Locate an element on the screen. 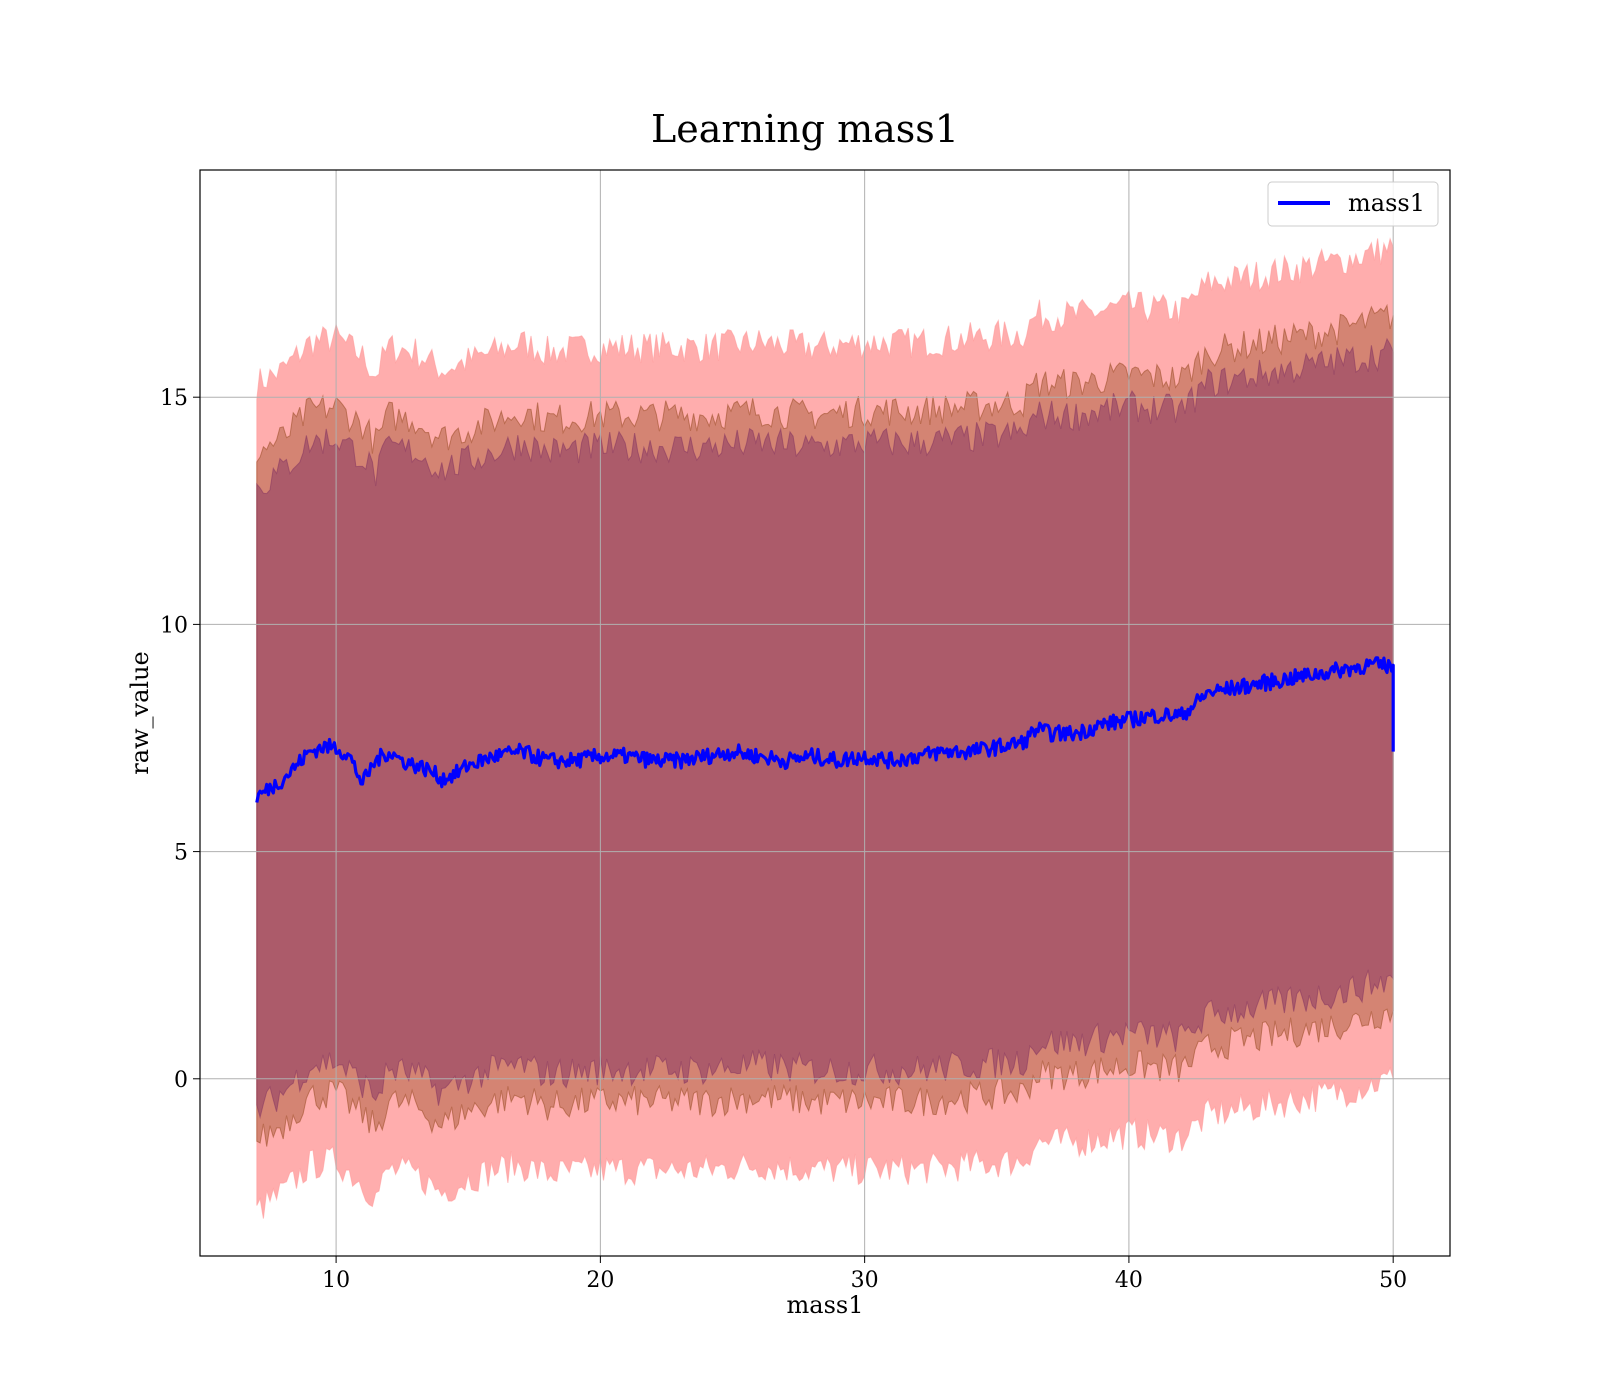  y-tick-label: 10 is located at coordinates (174, 625).